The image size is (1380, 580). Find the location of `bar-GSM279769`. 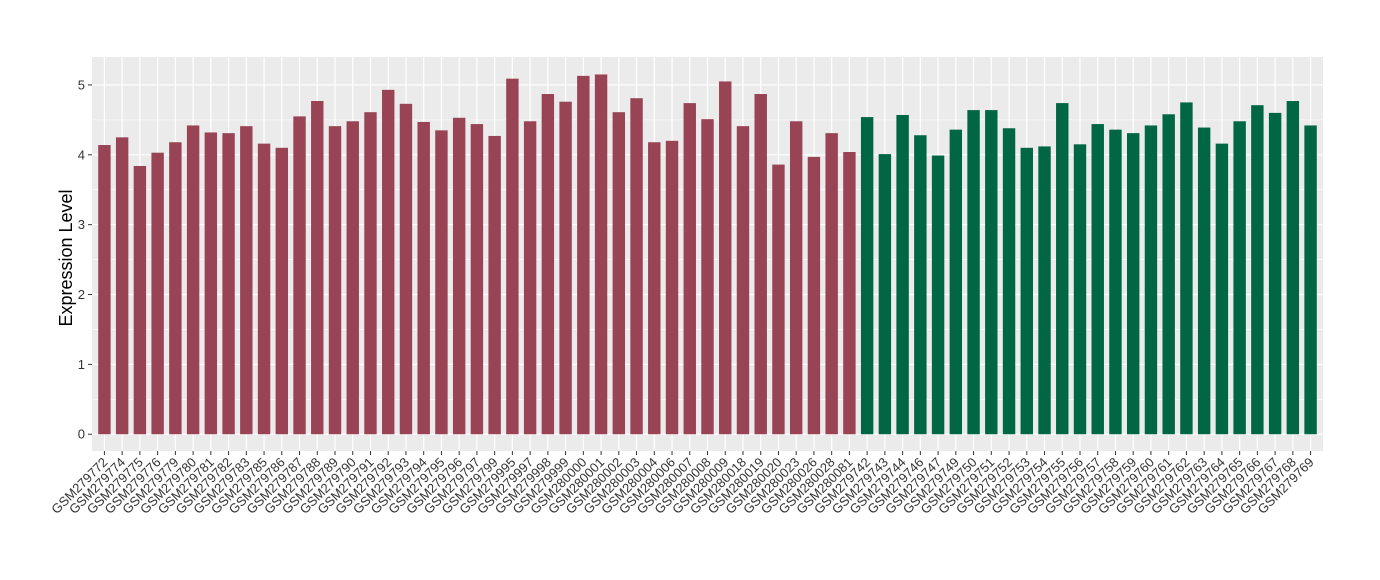

bar-GSM279769 is located at coordinates (1310, 280).